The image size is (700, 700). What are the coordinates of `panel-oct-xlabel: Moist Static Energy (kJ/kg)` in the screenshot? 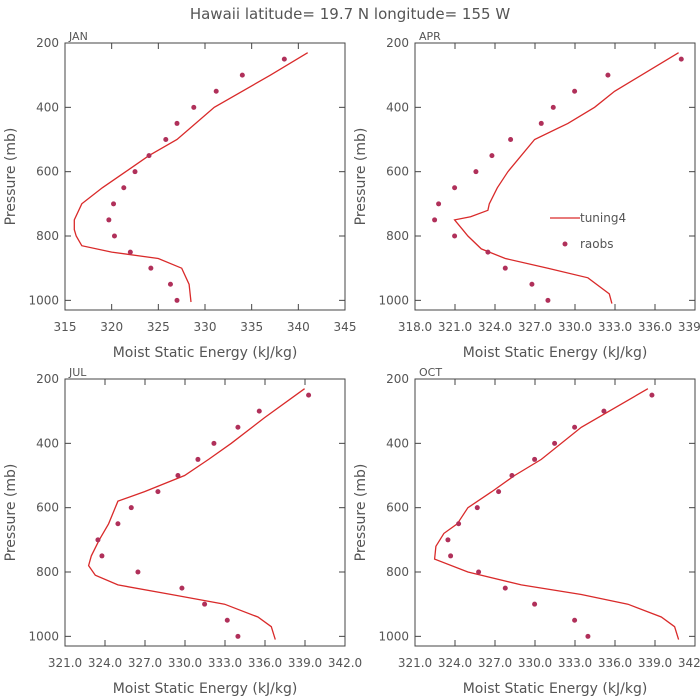 It's located at (555, 689).